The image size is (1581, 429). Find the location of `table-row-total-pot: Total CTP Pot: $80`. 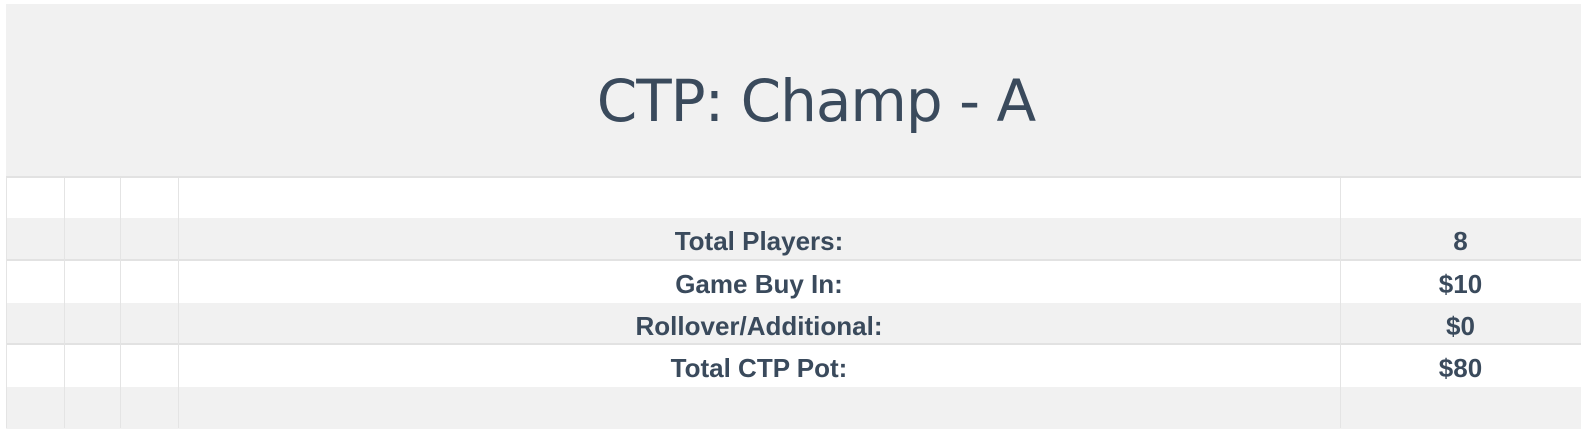

table-row-total-pot: Total CTP Pot: $80 is located at coordinates (793, 365).